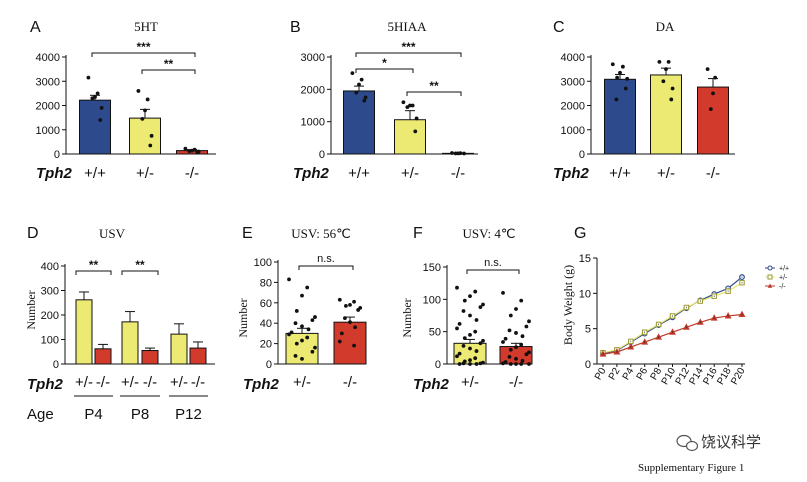  I want to click on panel-c-ytick-label: 3000, so click(573, 82).